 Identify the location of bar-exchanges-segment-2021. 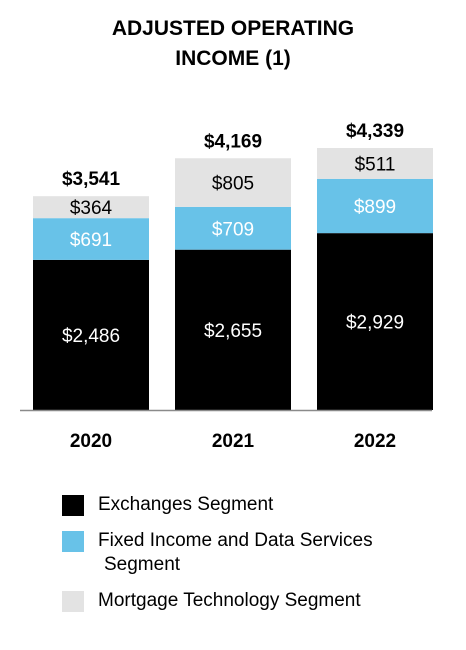
(233, 329).